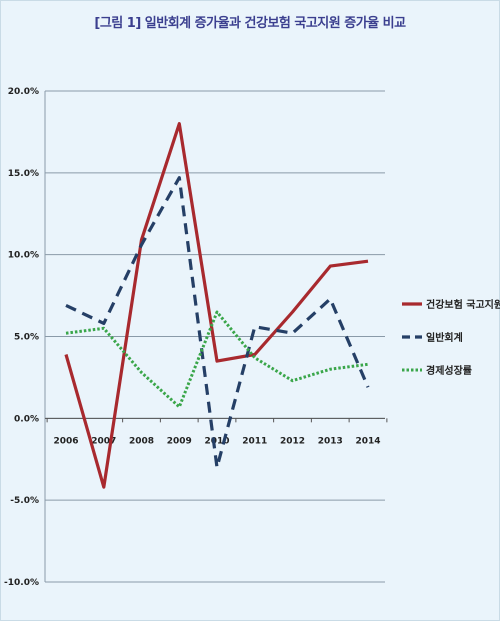 The width and height of the screenshot is (500, 621). I want to click on x-tick-label: 2008, so click(141, 441).